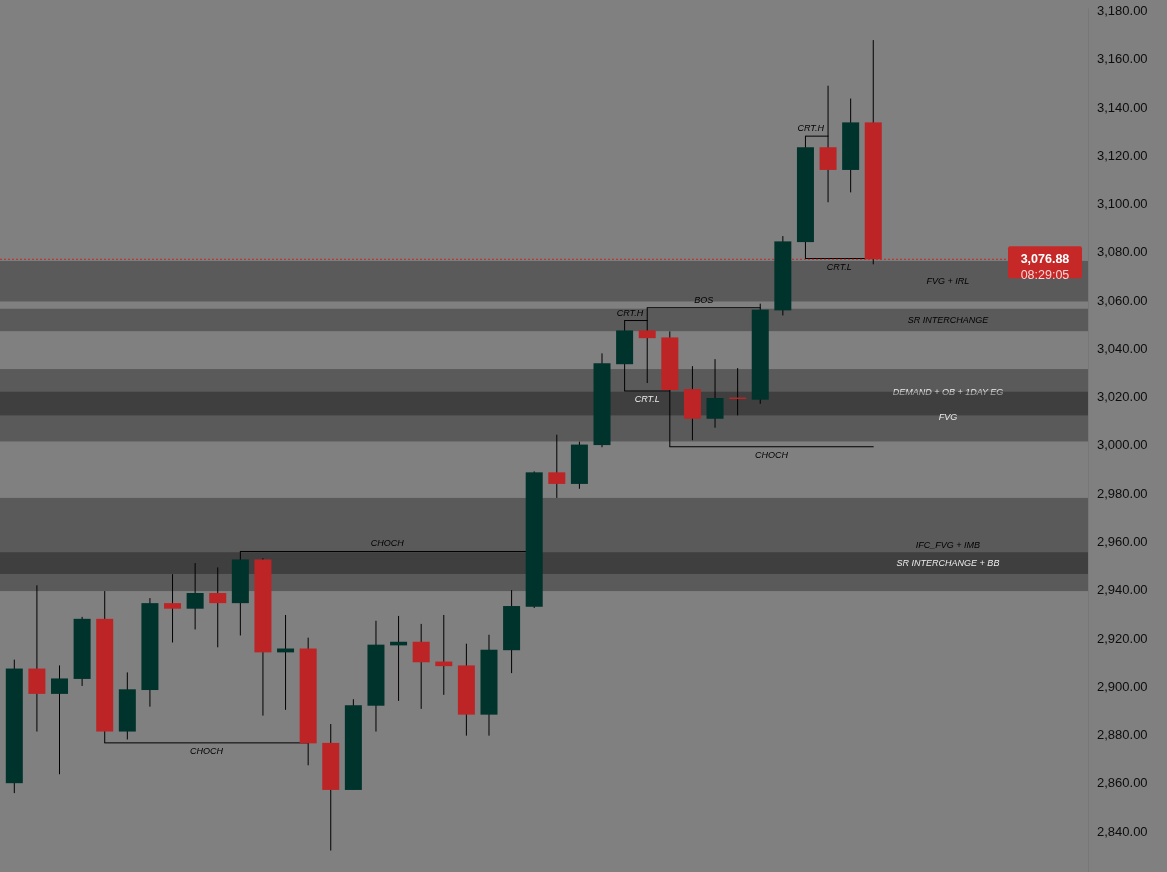  What do you see at coordinates (1122, 204) in the screenshot?
I see `y-tick-label: 3,100.00` at bounding box center [1122, 204].